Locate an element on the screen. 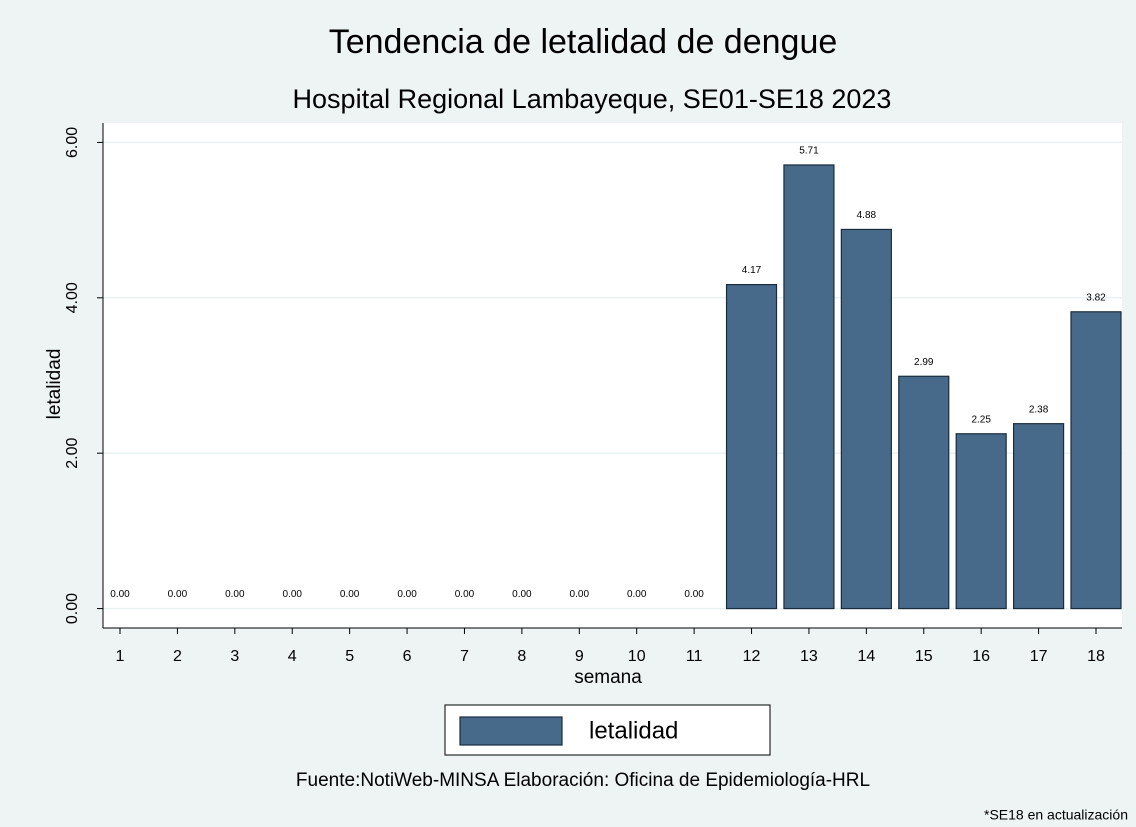 This screenshot has height=827, width=1136. x-tick-label: 12 is located at coordinates (752, 656).